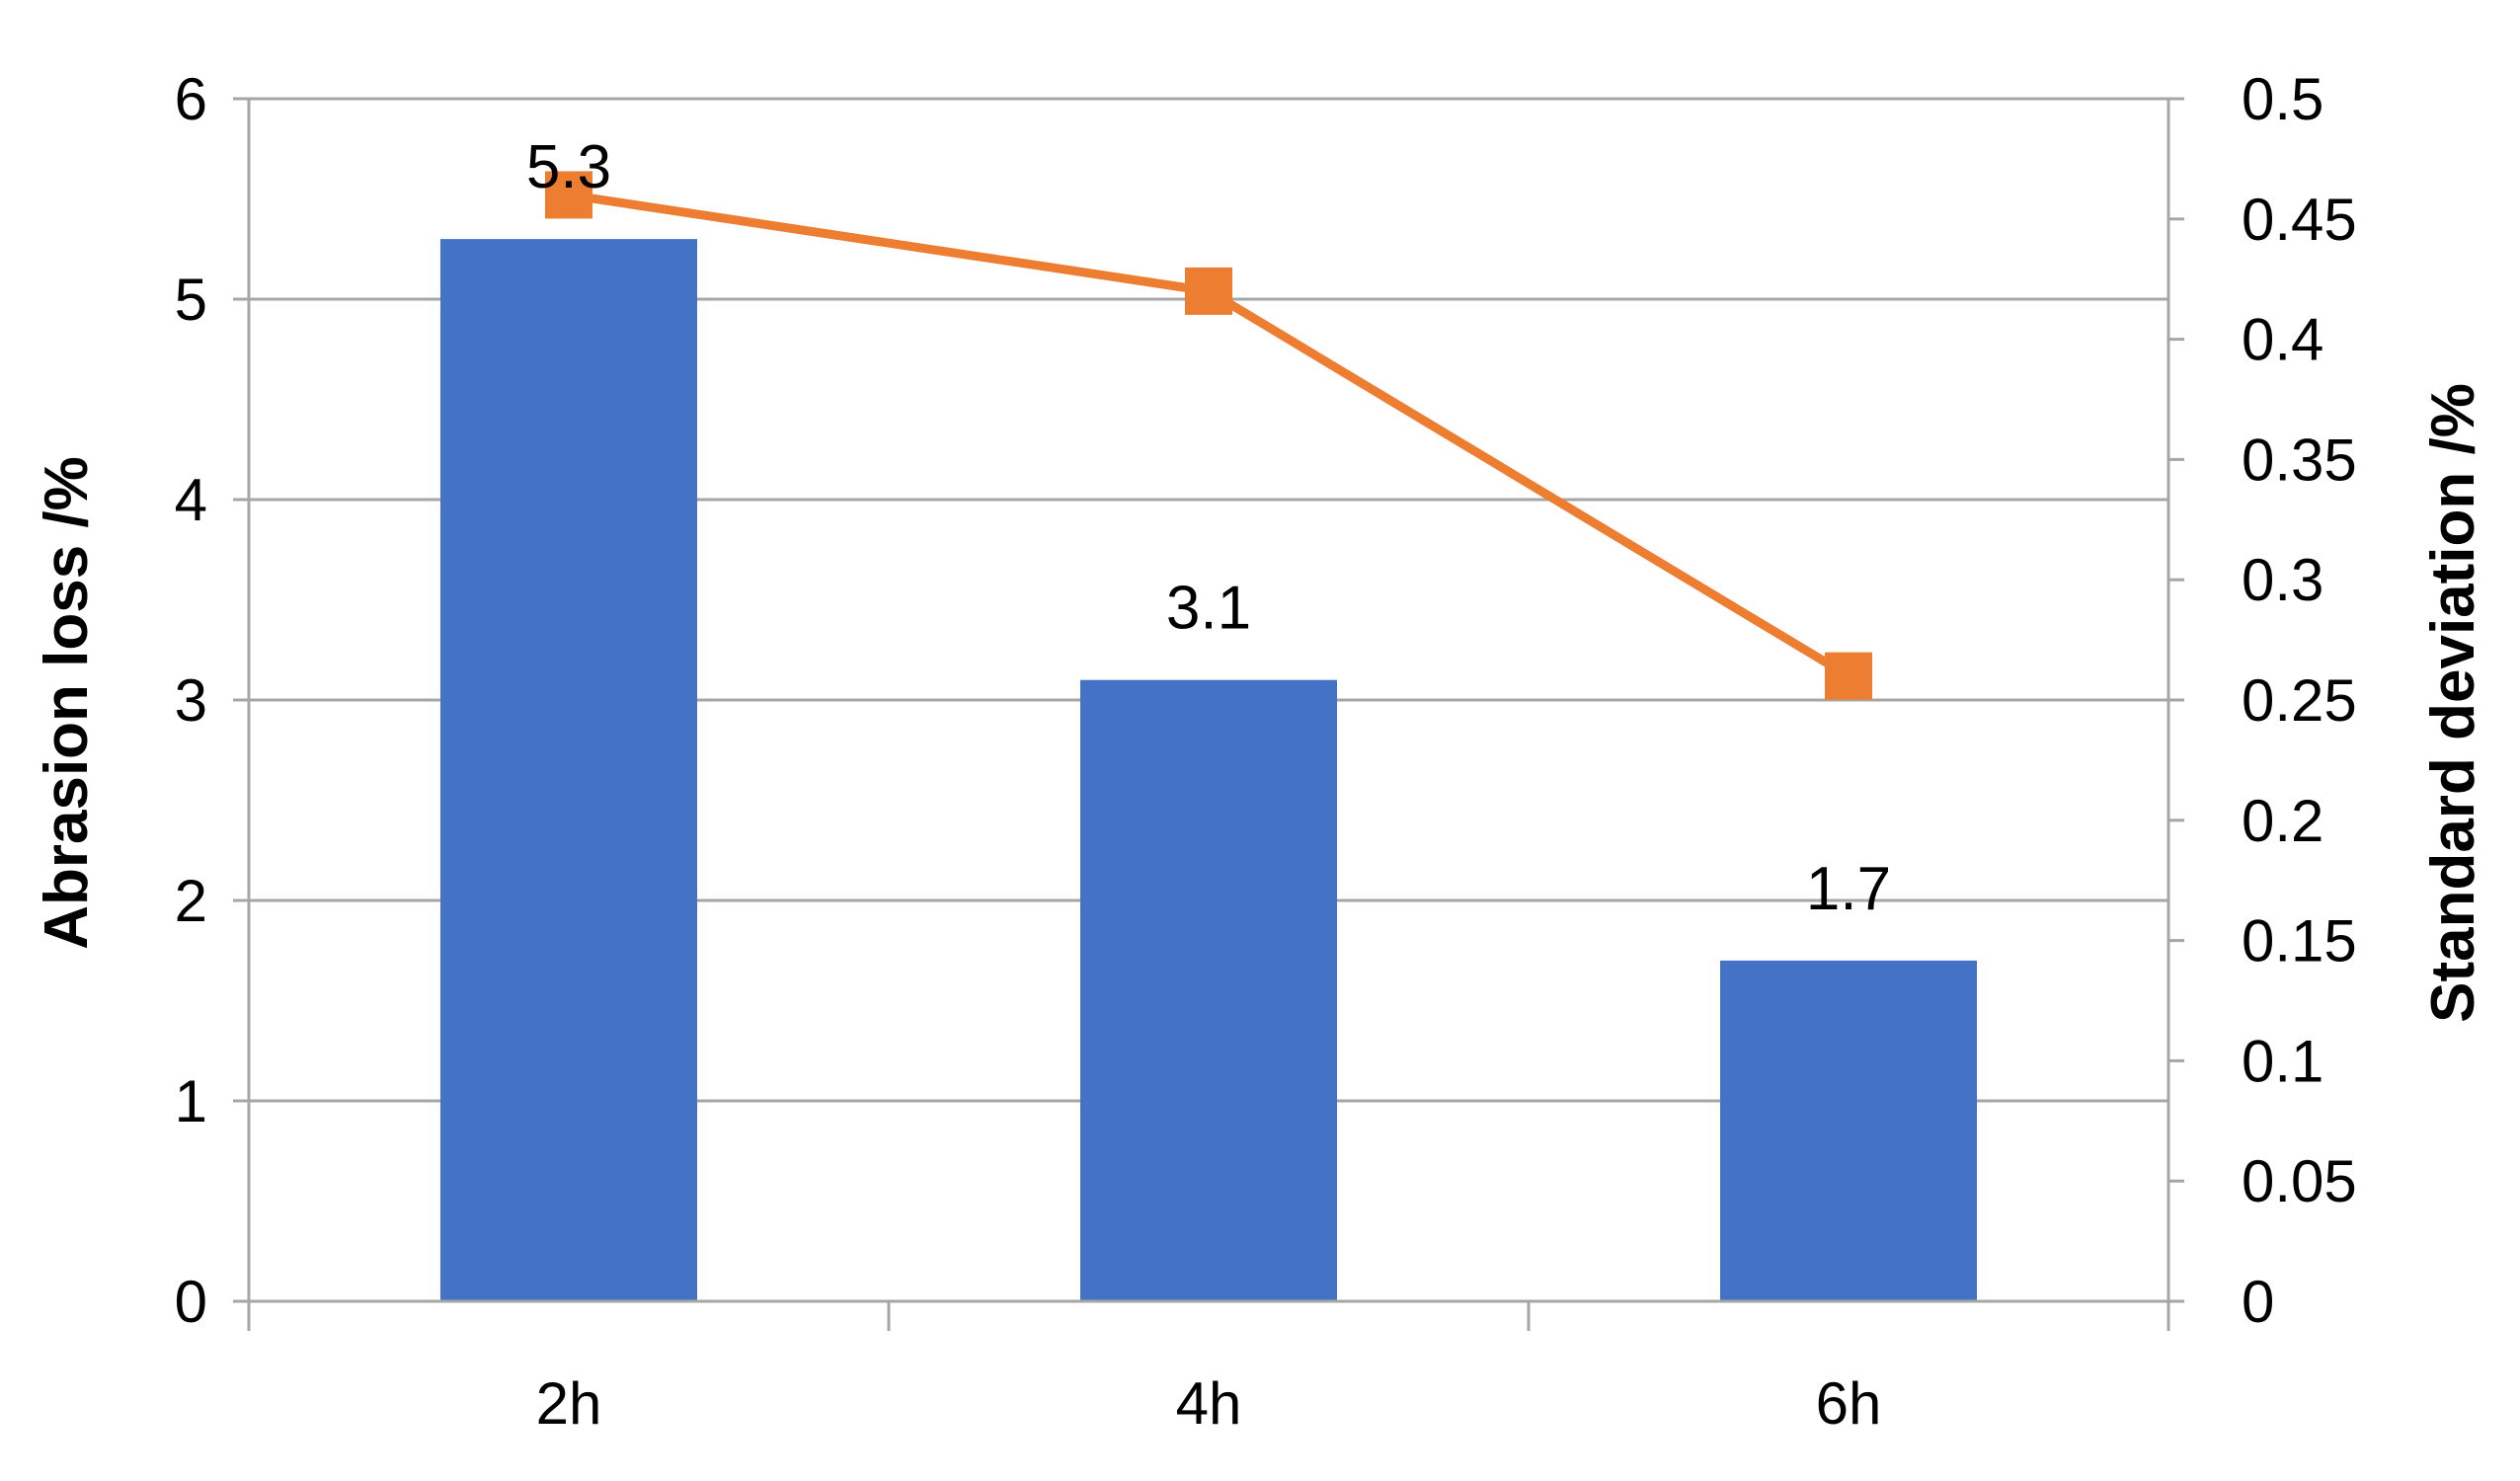 This screenshot has height=1481, width=2520. Describe the element at coordinates (191, 1302) in the screenshot. I see `y-tick-label: 0` at that location.